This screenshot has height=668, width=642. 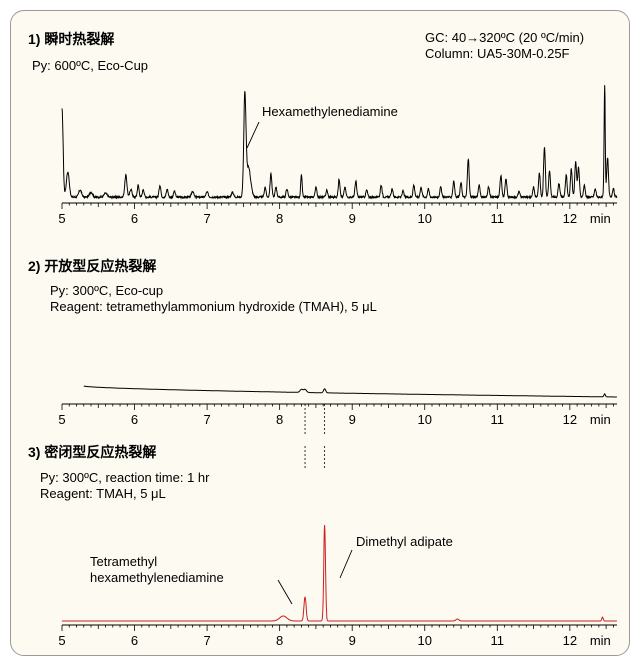 I want to click on panel-1-gc-program: GC: 40→320ºC (20 ºC/min), so click(x=505, y=37).